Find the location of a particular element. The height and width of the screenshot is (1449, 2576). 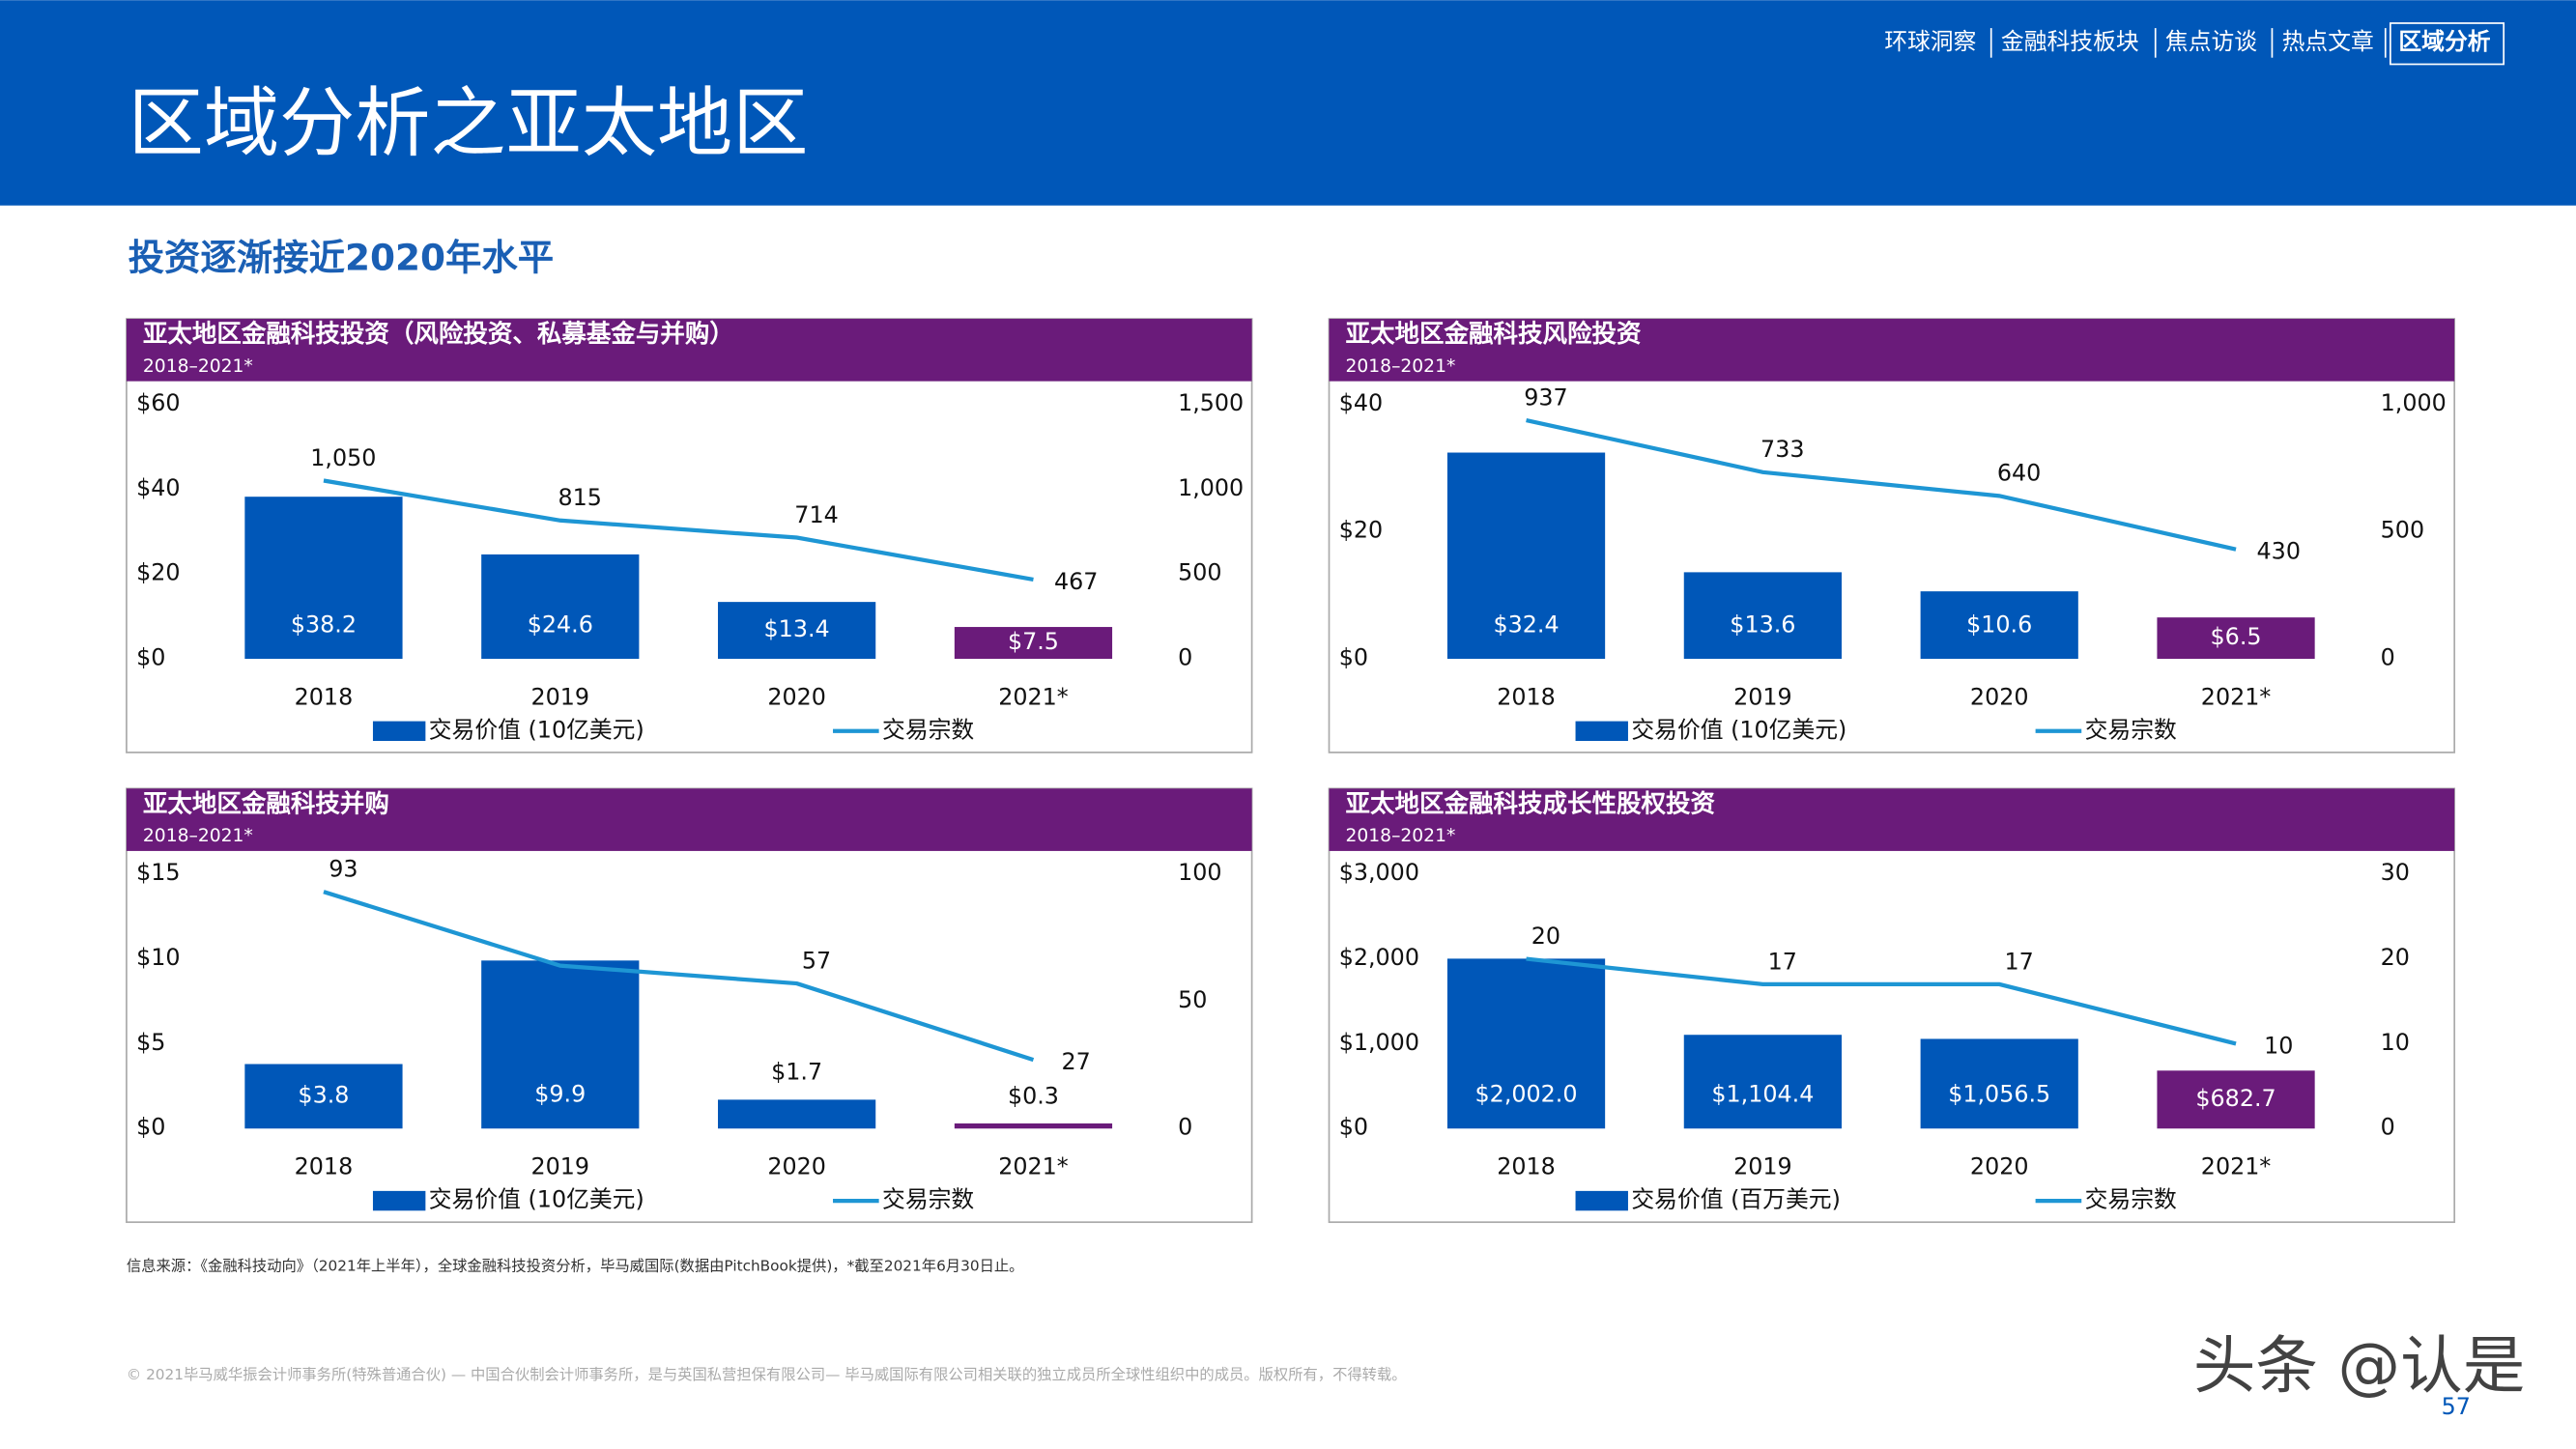

line-value-label: 27 is located at coordinates (1077, 1061).